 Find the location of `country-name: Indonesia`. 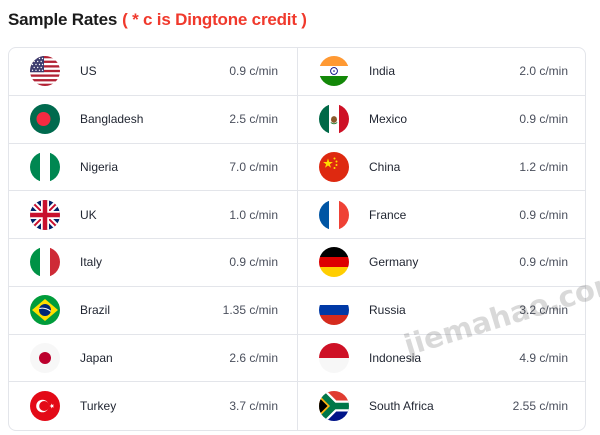

country-name: Indonesia is located at coordinates (395, 357).